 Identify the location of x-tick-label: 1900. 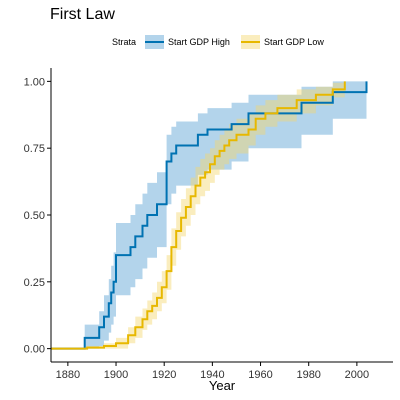
(116, 375).